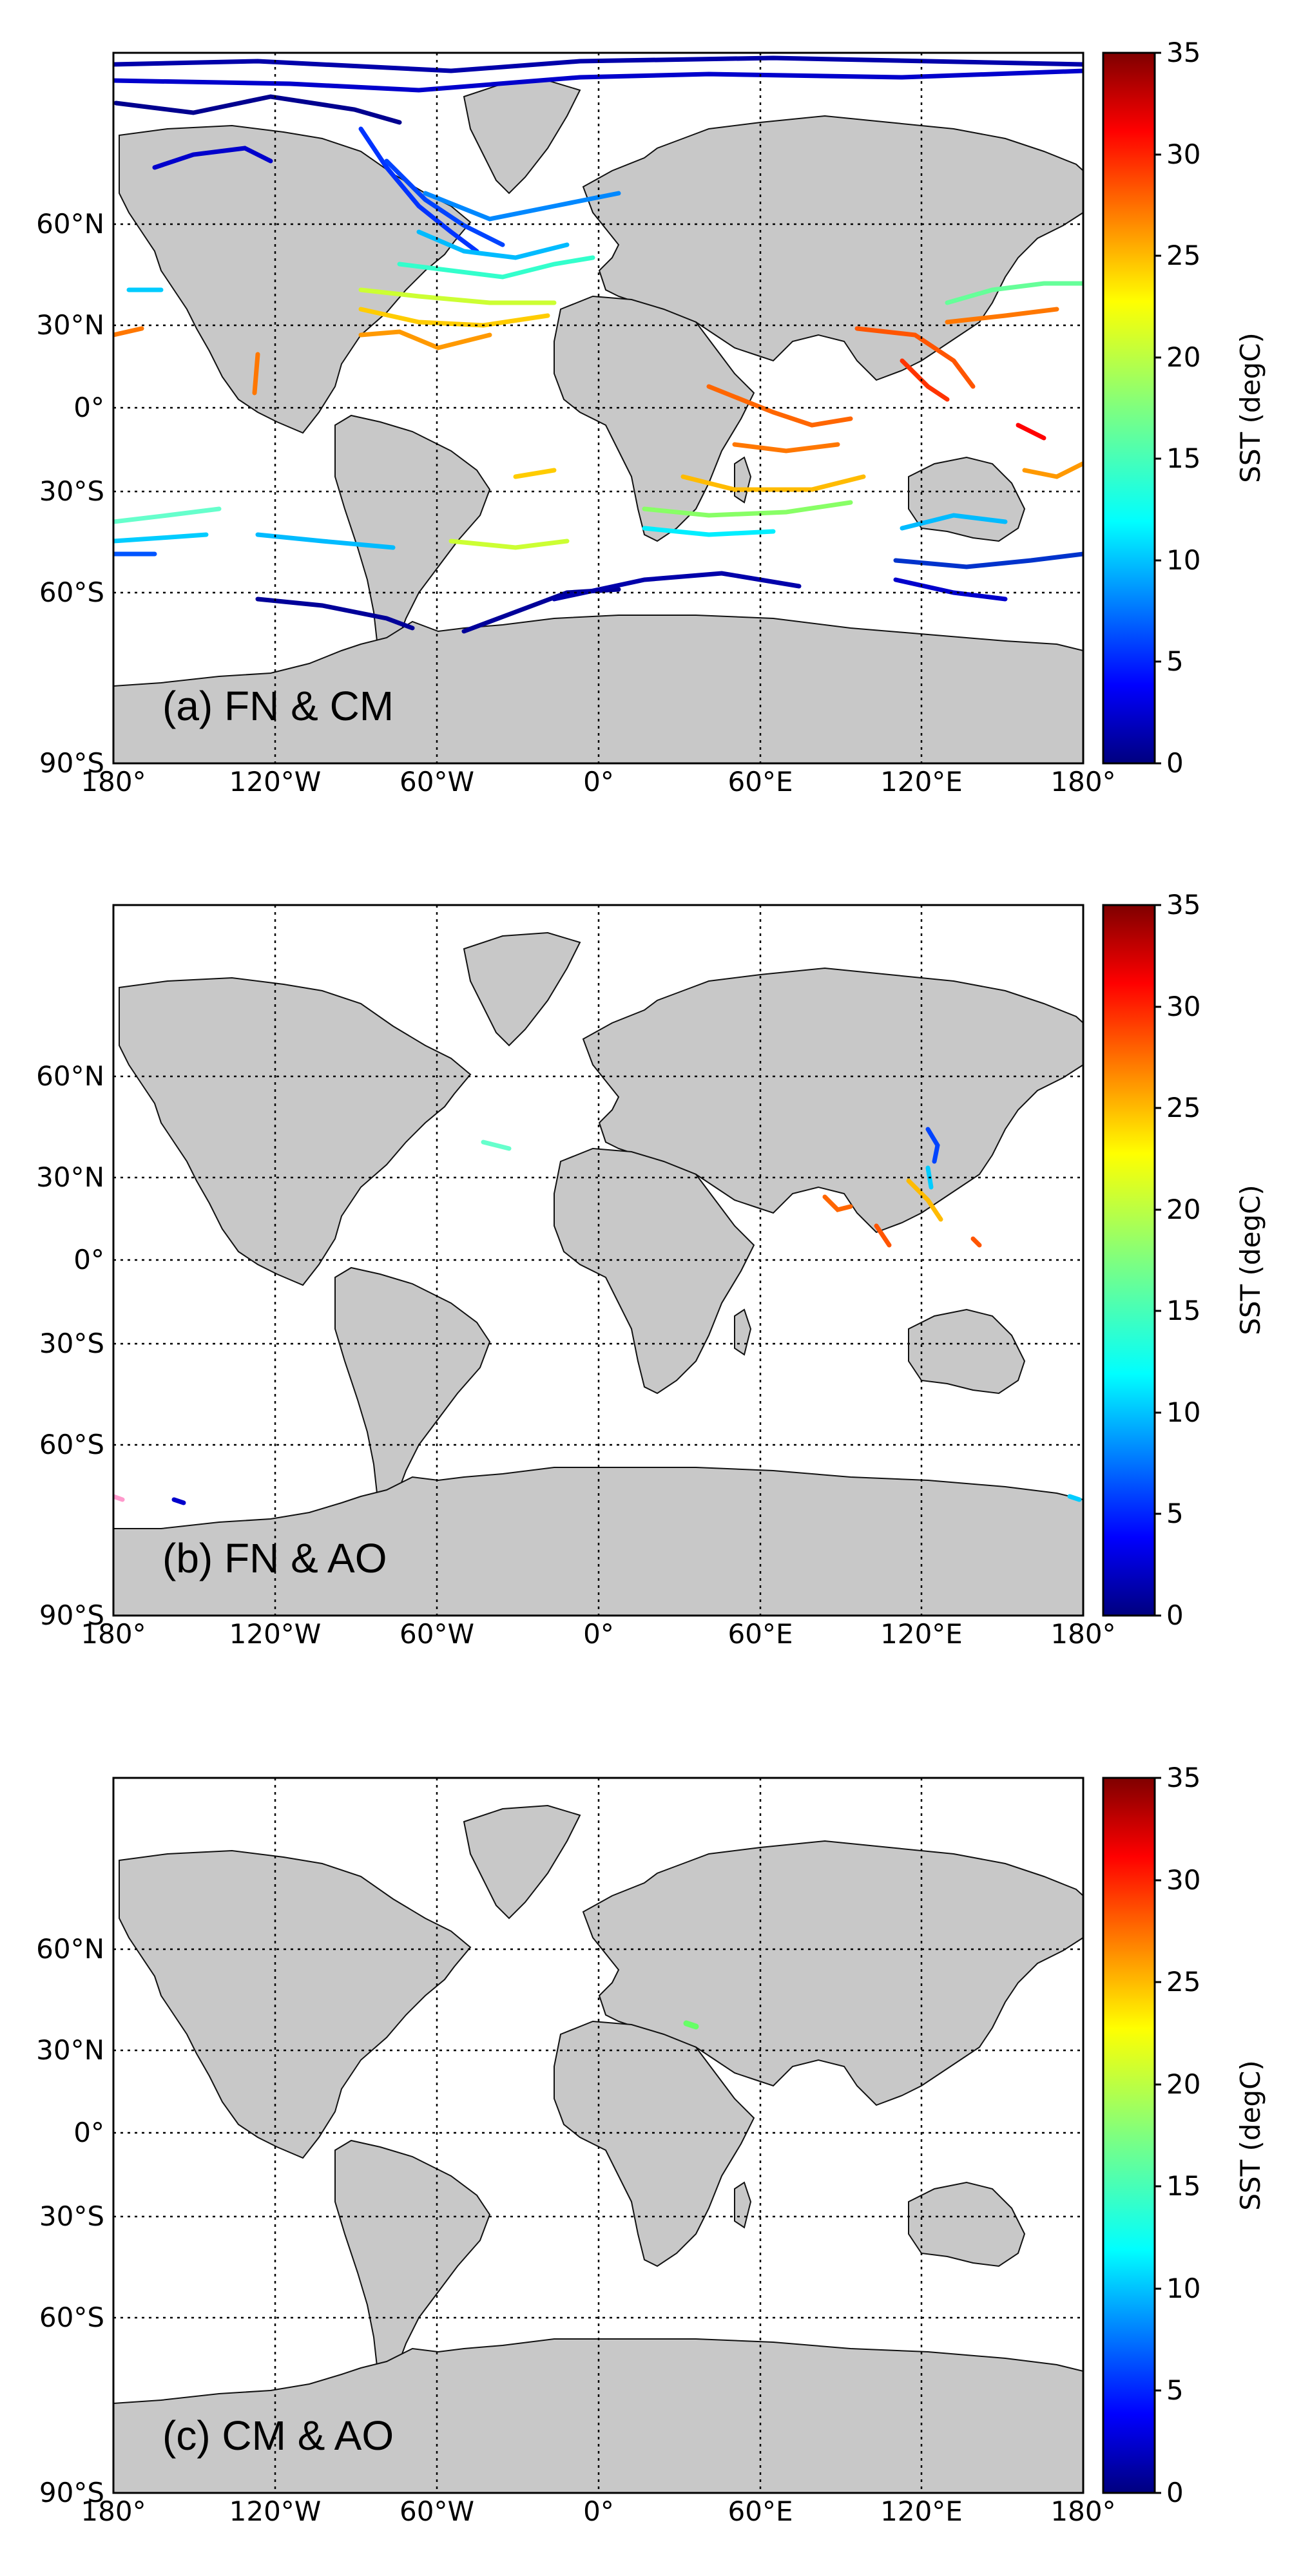 This screenshot has width=1301, height=2576. What do you see at coordinates (274, 1558) in the screenshot?
I see `panel-label: (b) FN & AO` at bounding box center [274, 1558].